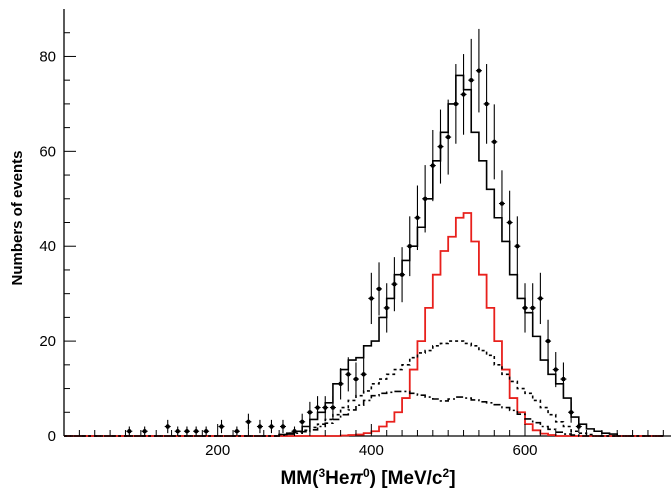 The image size is (672, 490). I want to click on x-tick-label: 400, so click(371, 450).